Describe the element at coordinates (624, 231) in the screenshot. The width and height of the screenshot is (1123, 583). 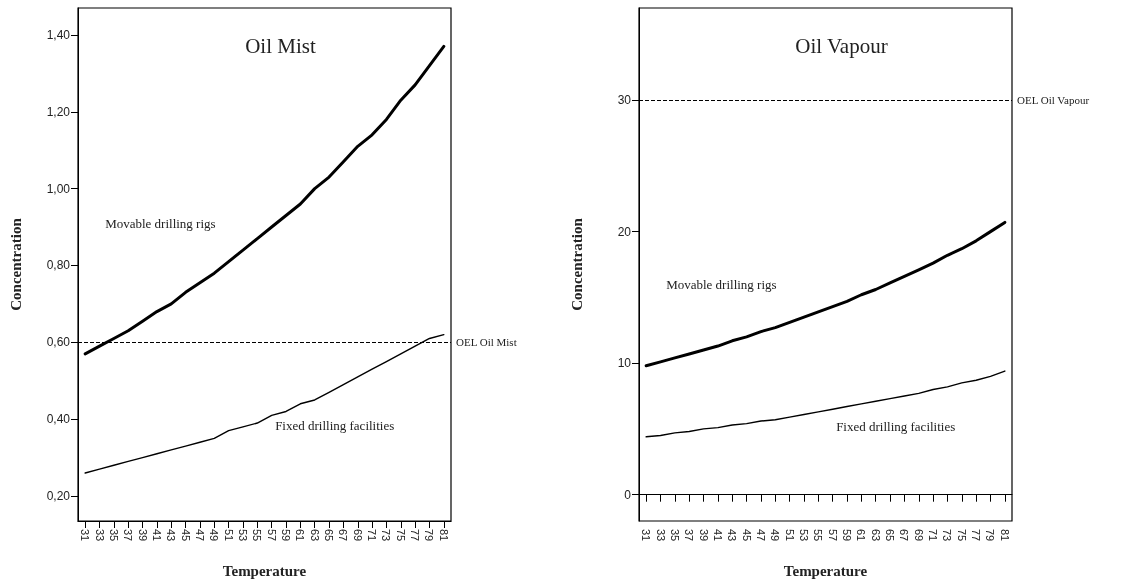
I see `y-tick-label: 20` at that location.